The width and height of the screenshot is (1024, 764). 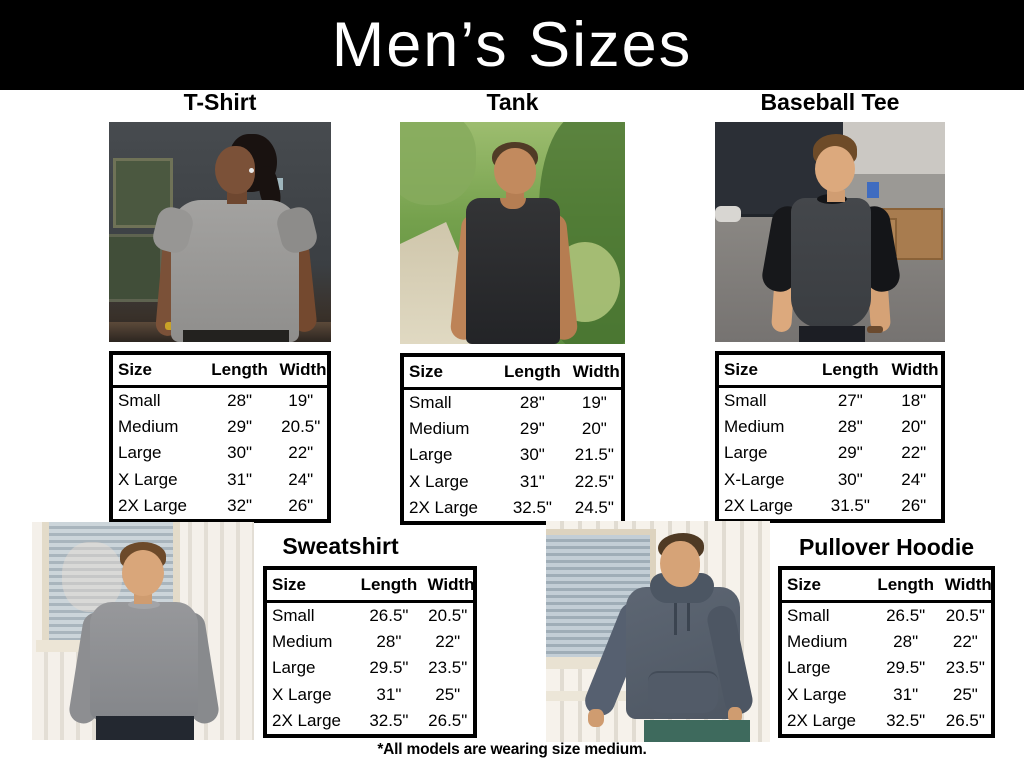 What do you see at coordinates (875, 329) in the screenshot?
I see `model-watch` at bounding box center [875, 329].